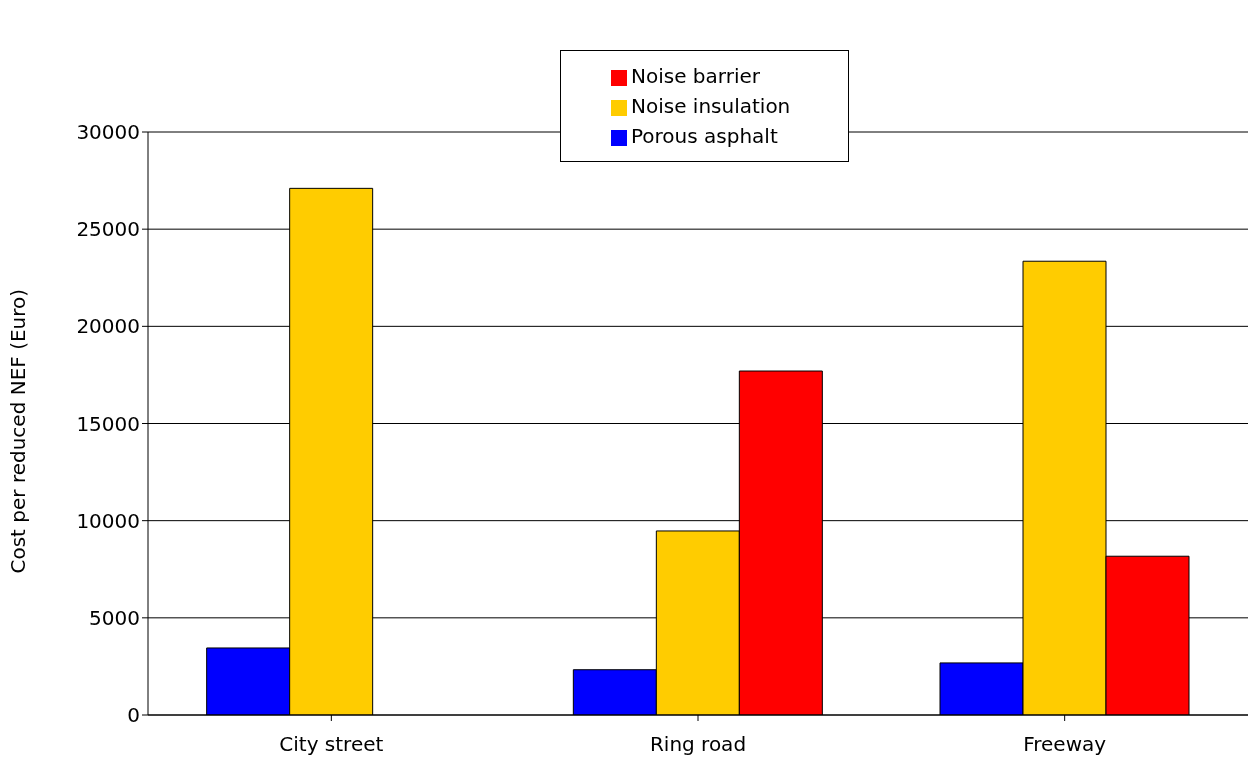  What do you see at coordinates (108, 132) in the screenshot?
I see `y-tick-label: 30000` at bounding box center [108, 132].